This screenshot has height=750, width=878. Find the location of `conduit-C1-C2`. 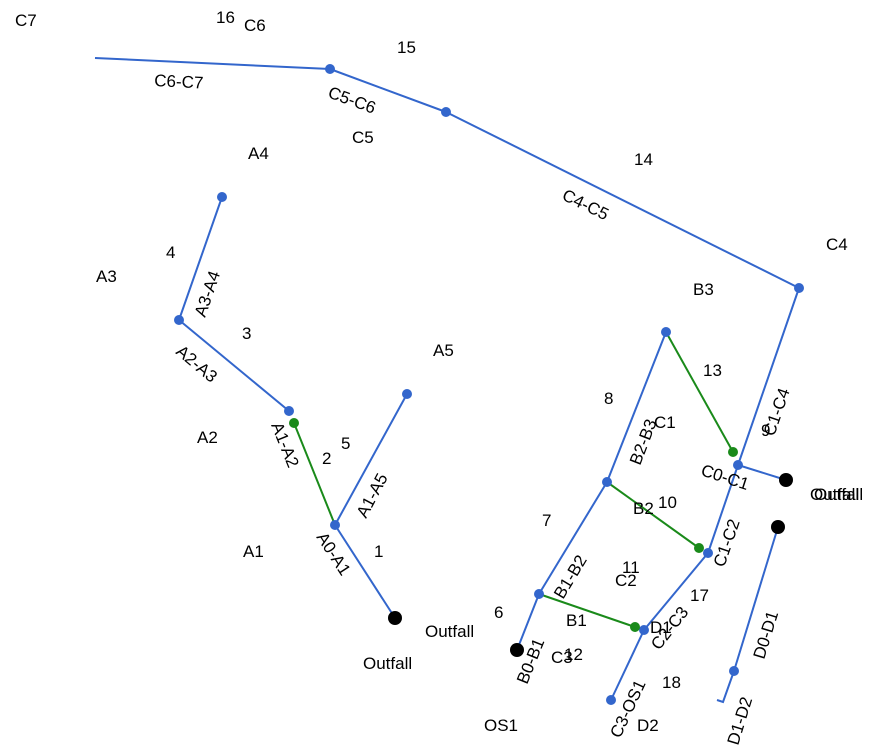

conduit-C1-C2 is located at coordinates (723, 509).